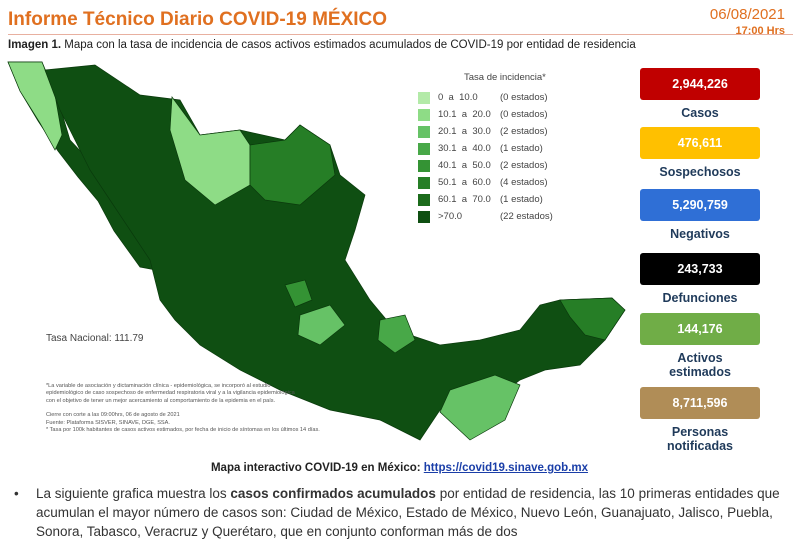 The image size is (799, 541). What do you see at coordinates (198, 19) in the screenshot?
I see `report-title: Informe Técnico Diario COVID-19 MÉXICO` at bounding box center [198, 19].